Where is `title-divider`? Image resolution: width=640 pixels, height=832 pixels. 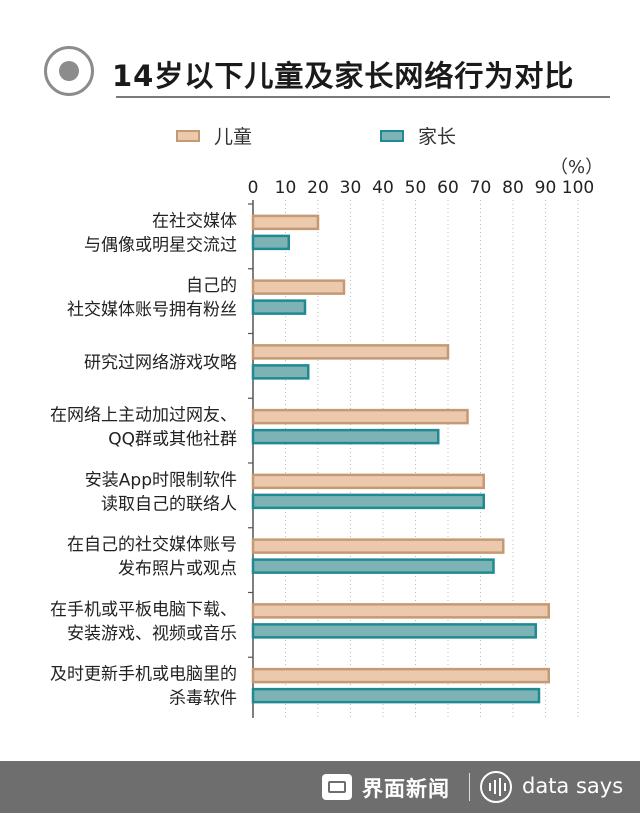
title-divider is located at coordinates (363, 97).